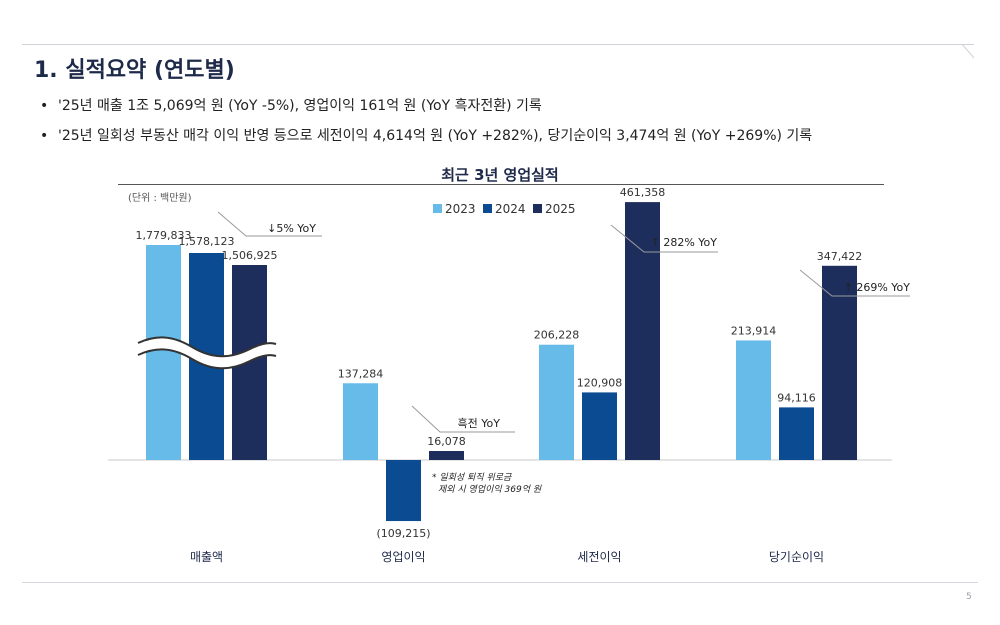 This screenshot has height=625, width=1000. Describe the element at coordinates (207, 241) in the screenshot. I see `bar-value-label: 1,578,123` at that location.